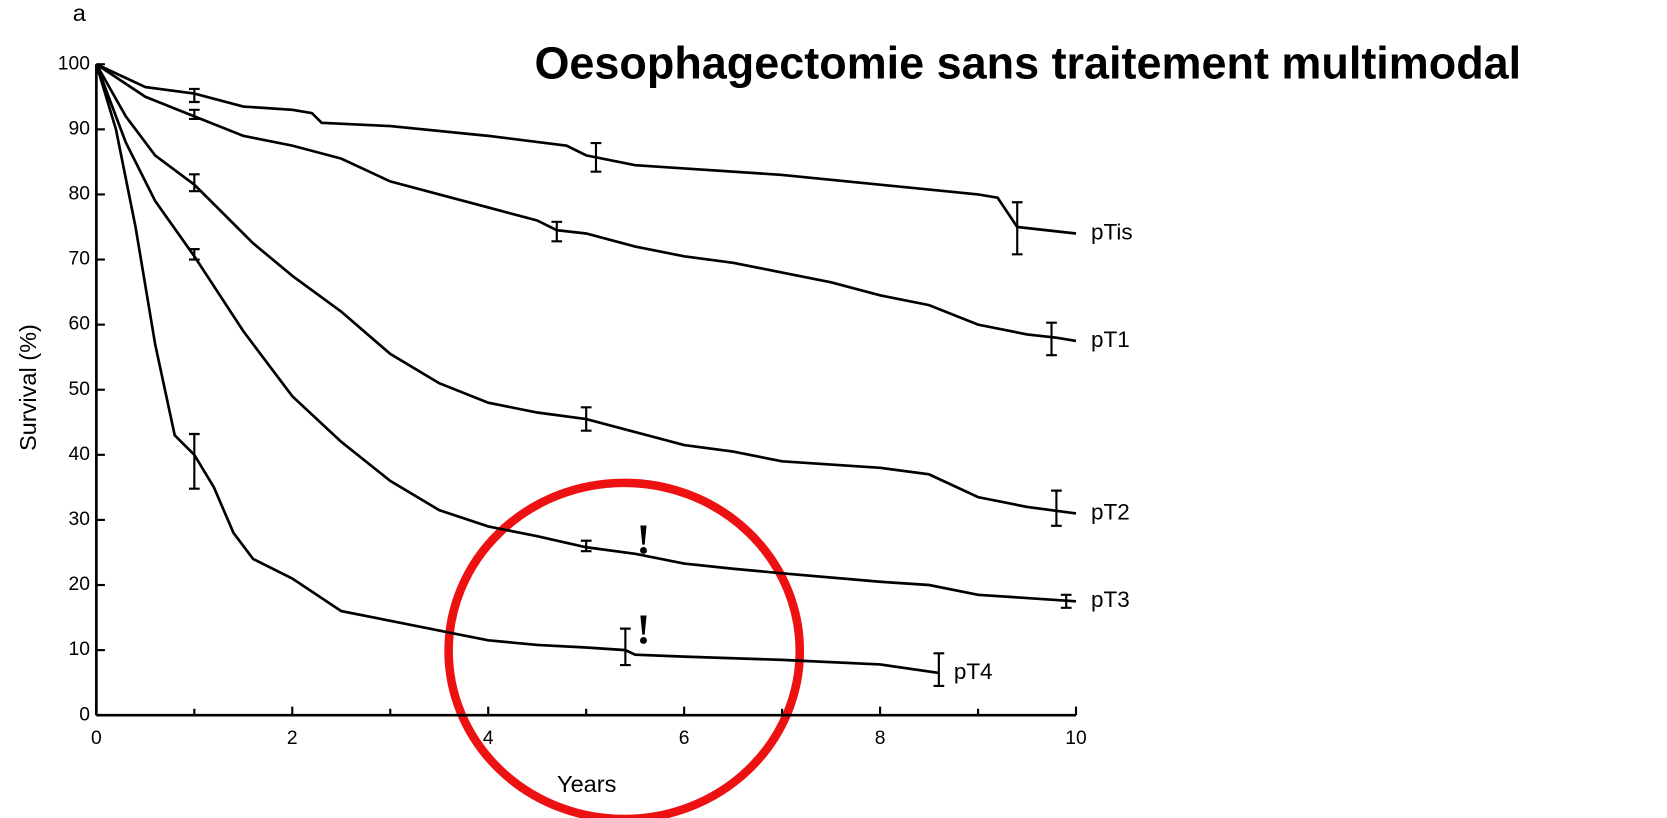 The height and width of the screenshot is (818, 1667). What do you see at coordinates (1075, 738) in the screenshot?
I see `x-tick-label: 10` at bounding box center [1075, 738].